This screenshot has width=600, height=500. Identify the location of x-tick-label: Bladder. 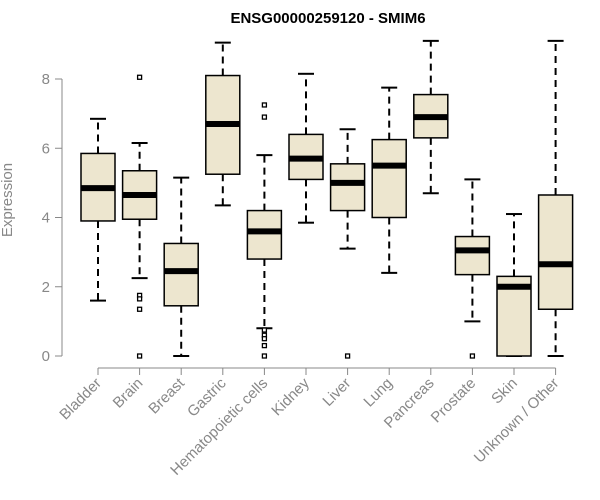
(80, 399).